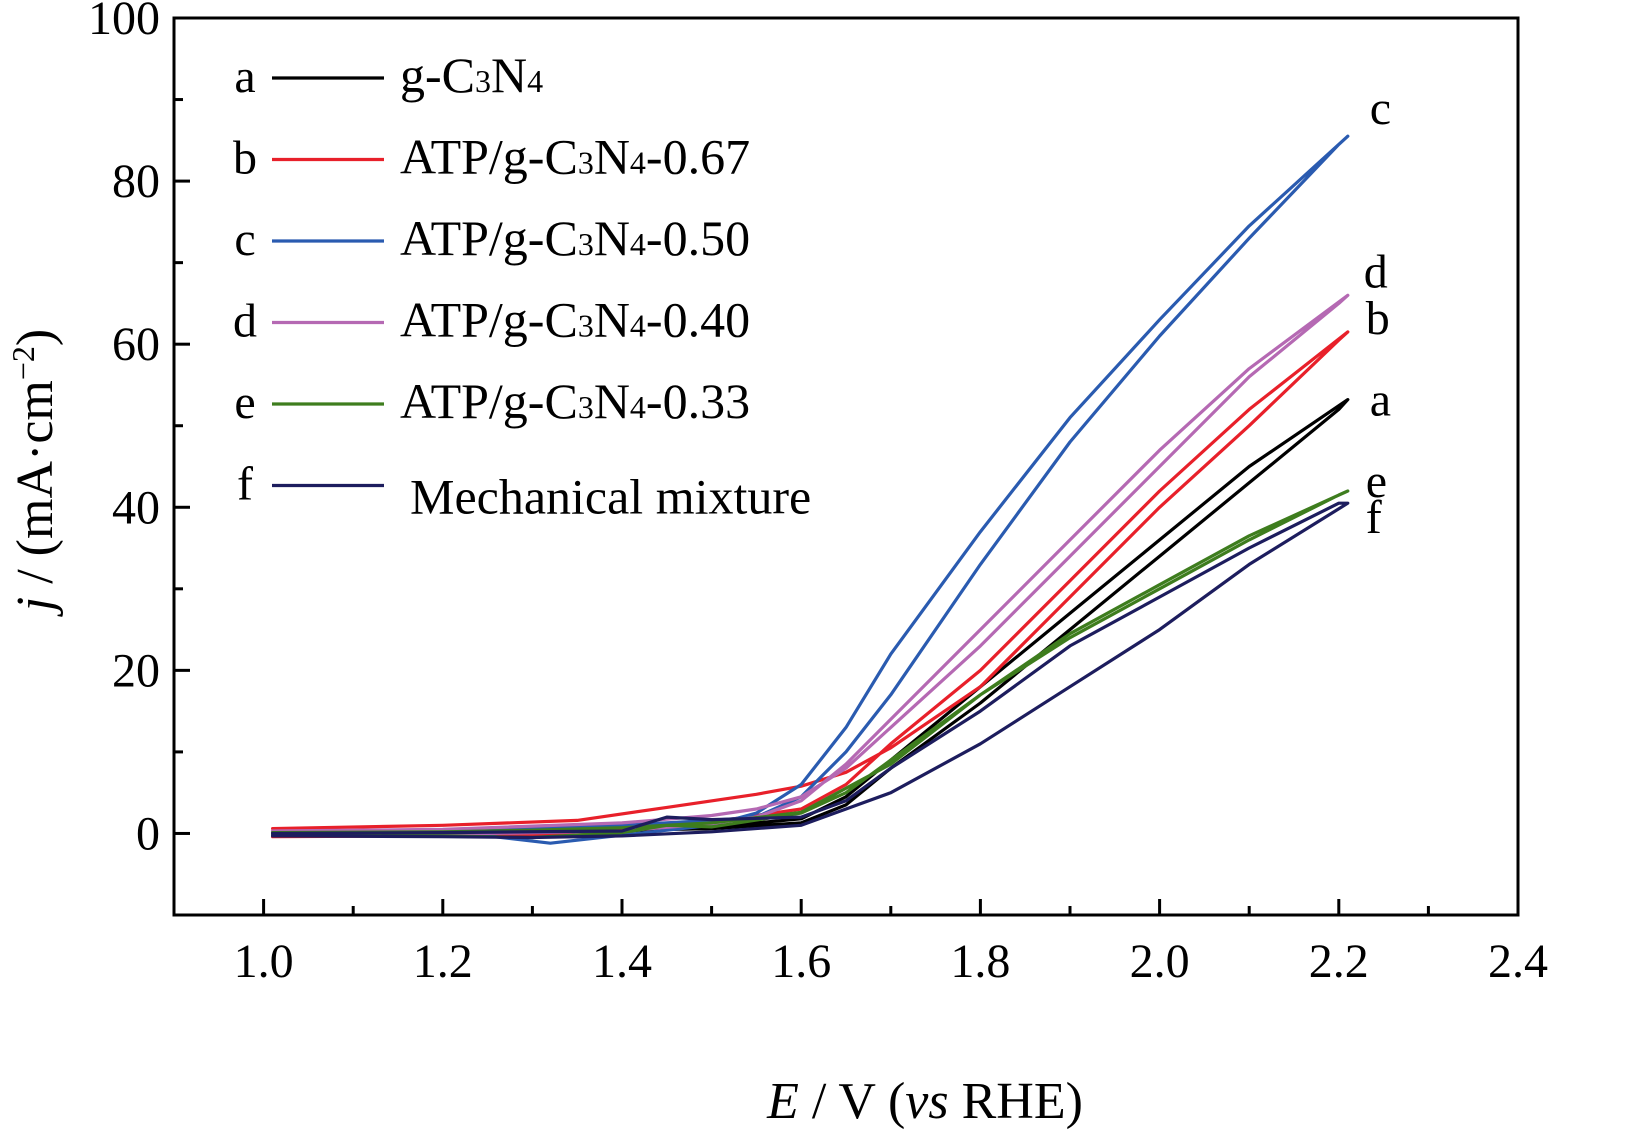  I want to click on x-tick-label: 1.4, so click(622, 961).